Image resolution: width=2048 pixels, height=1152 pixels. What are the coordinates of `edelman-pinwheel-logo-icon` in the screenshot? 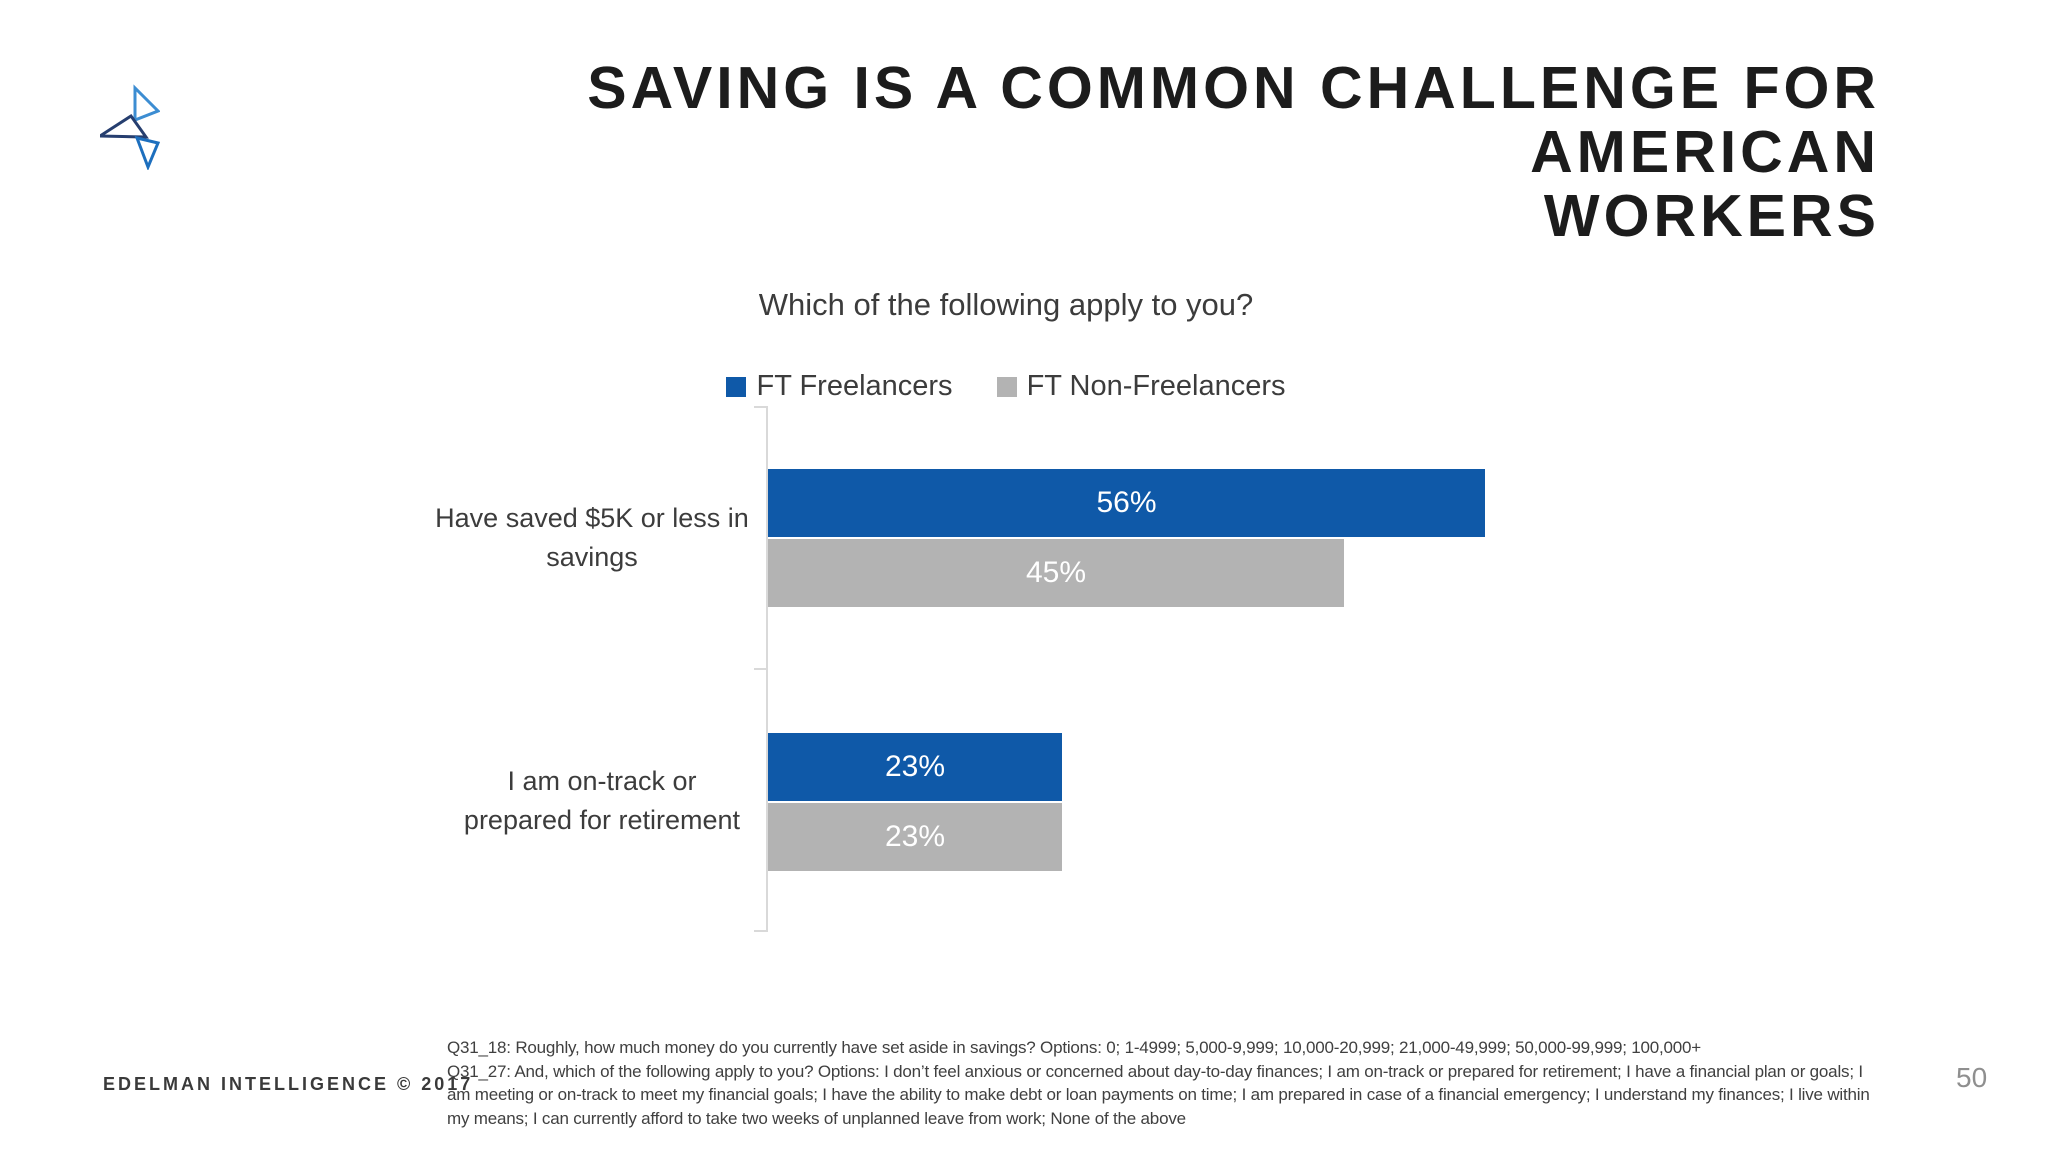 It's located at (130, 127).